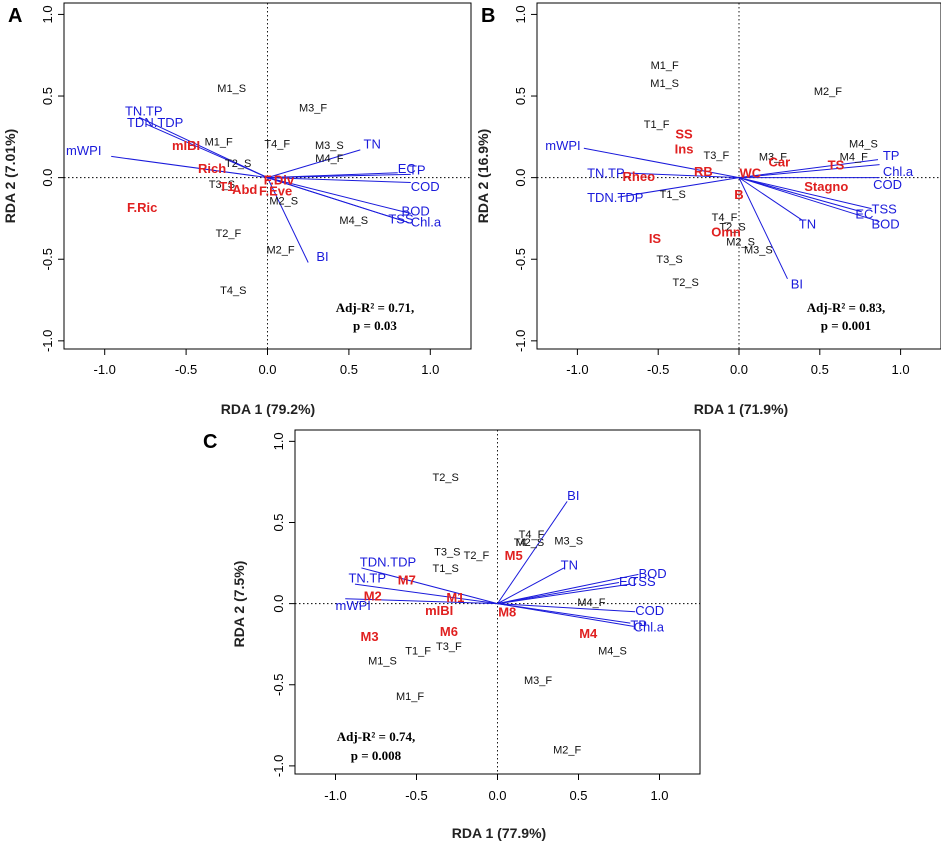  I want to click on p-value-label: p = 0.008, so click(376, 755).